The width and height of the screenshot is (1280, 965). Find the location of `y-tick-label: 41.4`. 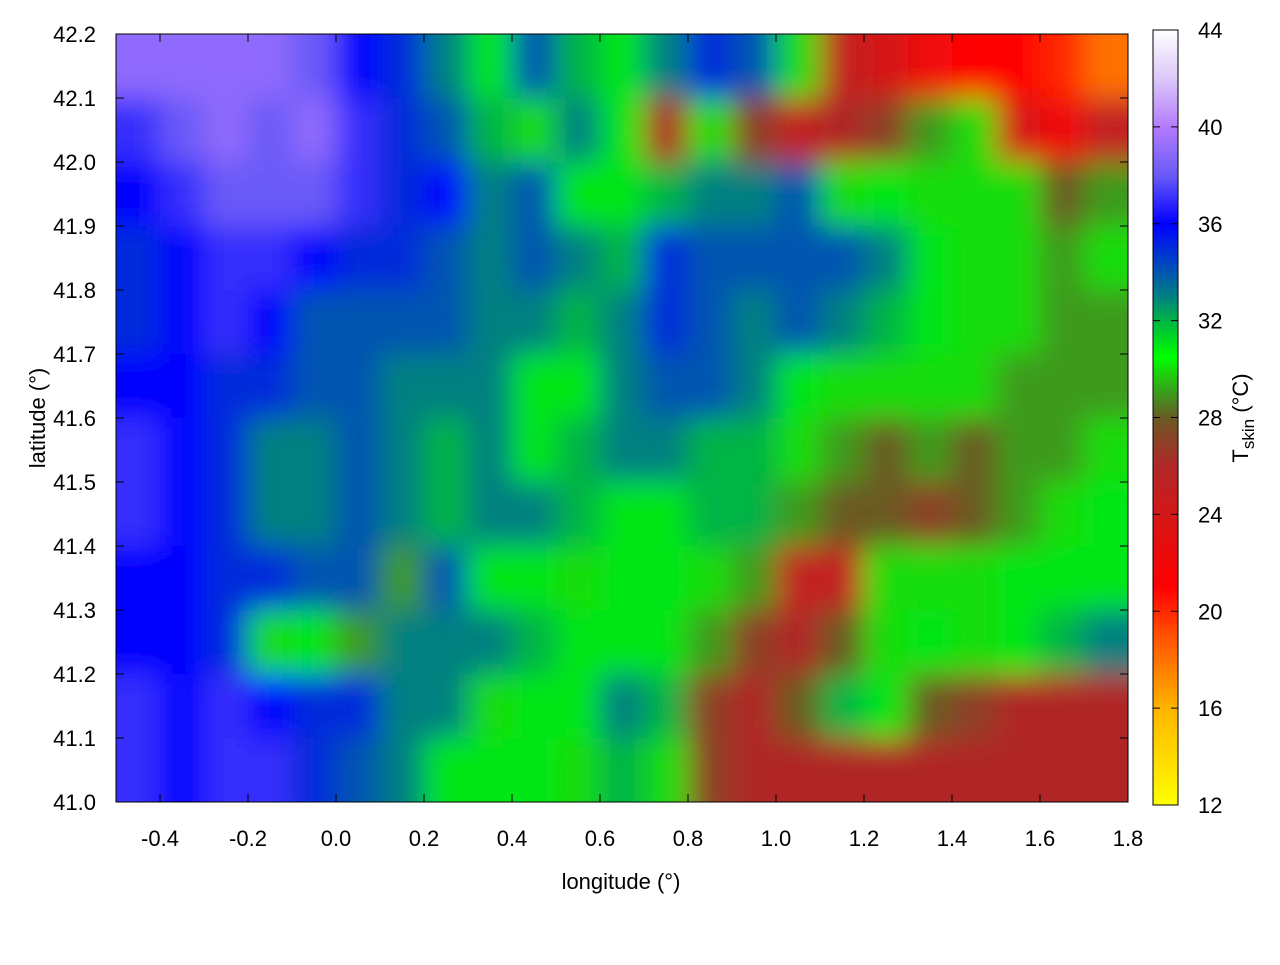

y-tick-label: 41.4 is located at coordinates (74, 546).